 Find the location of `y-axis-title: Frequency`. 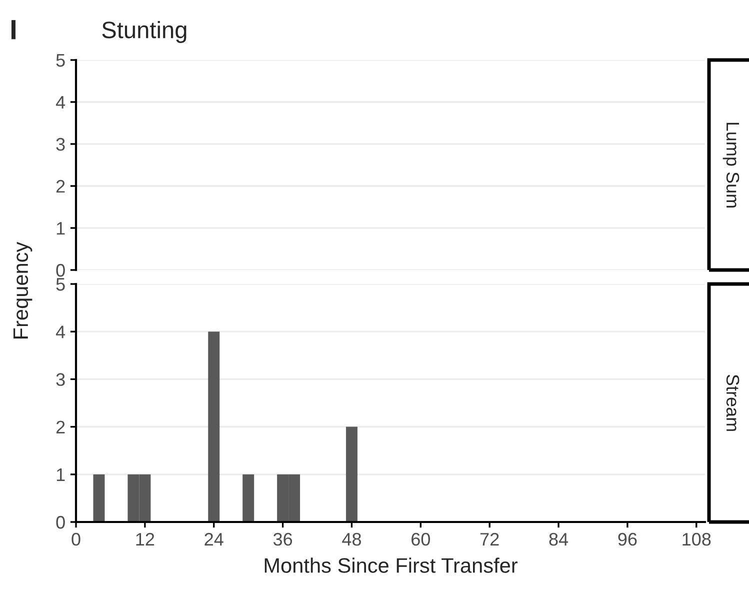

y-axis-title: Frequency is located at coordinates (23, 290).